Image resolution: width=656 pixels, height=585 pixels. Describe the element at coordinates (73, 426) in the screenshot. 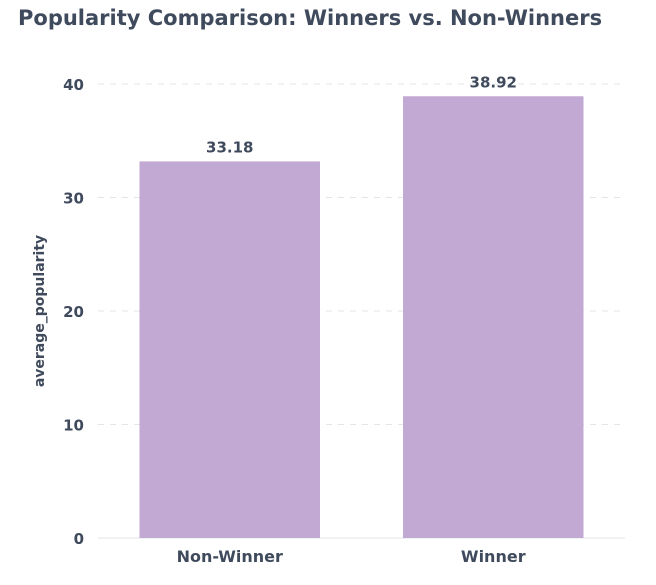

I see `y-tick-label: 10` at that location.